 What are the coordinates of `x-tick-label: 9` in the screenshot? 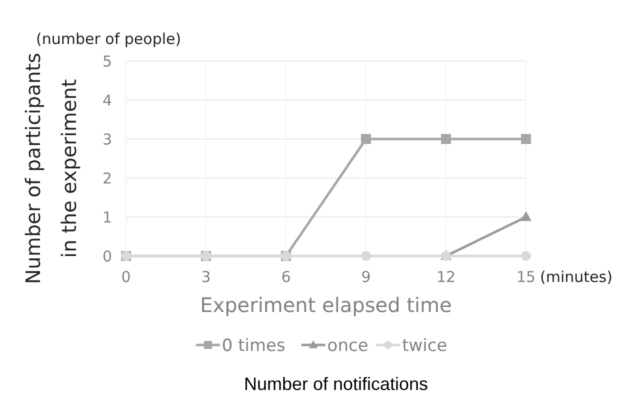 It's located at (366, 277).